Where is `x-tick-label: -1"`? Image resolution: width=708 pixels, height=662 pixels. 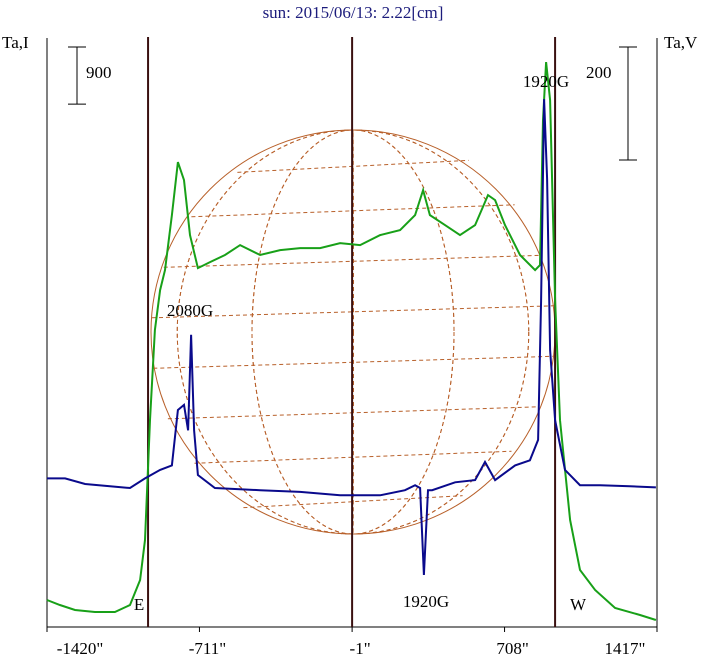 x-tick-label: -1" is located at coordinates (360, 648).